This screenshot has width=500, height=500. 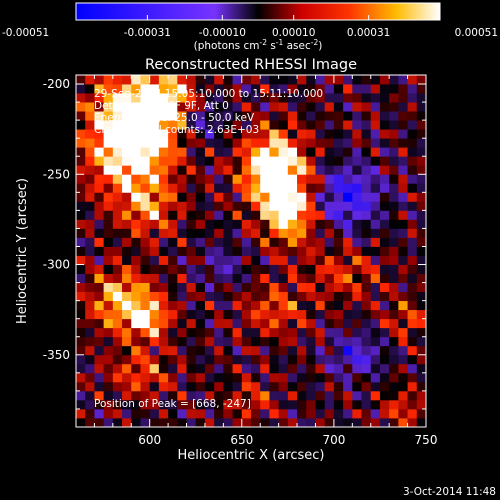 I want to click on annotation-peak-position: Position of Peak = [668, -247], so click(x=172, y=404).